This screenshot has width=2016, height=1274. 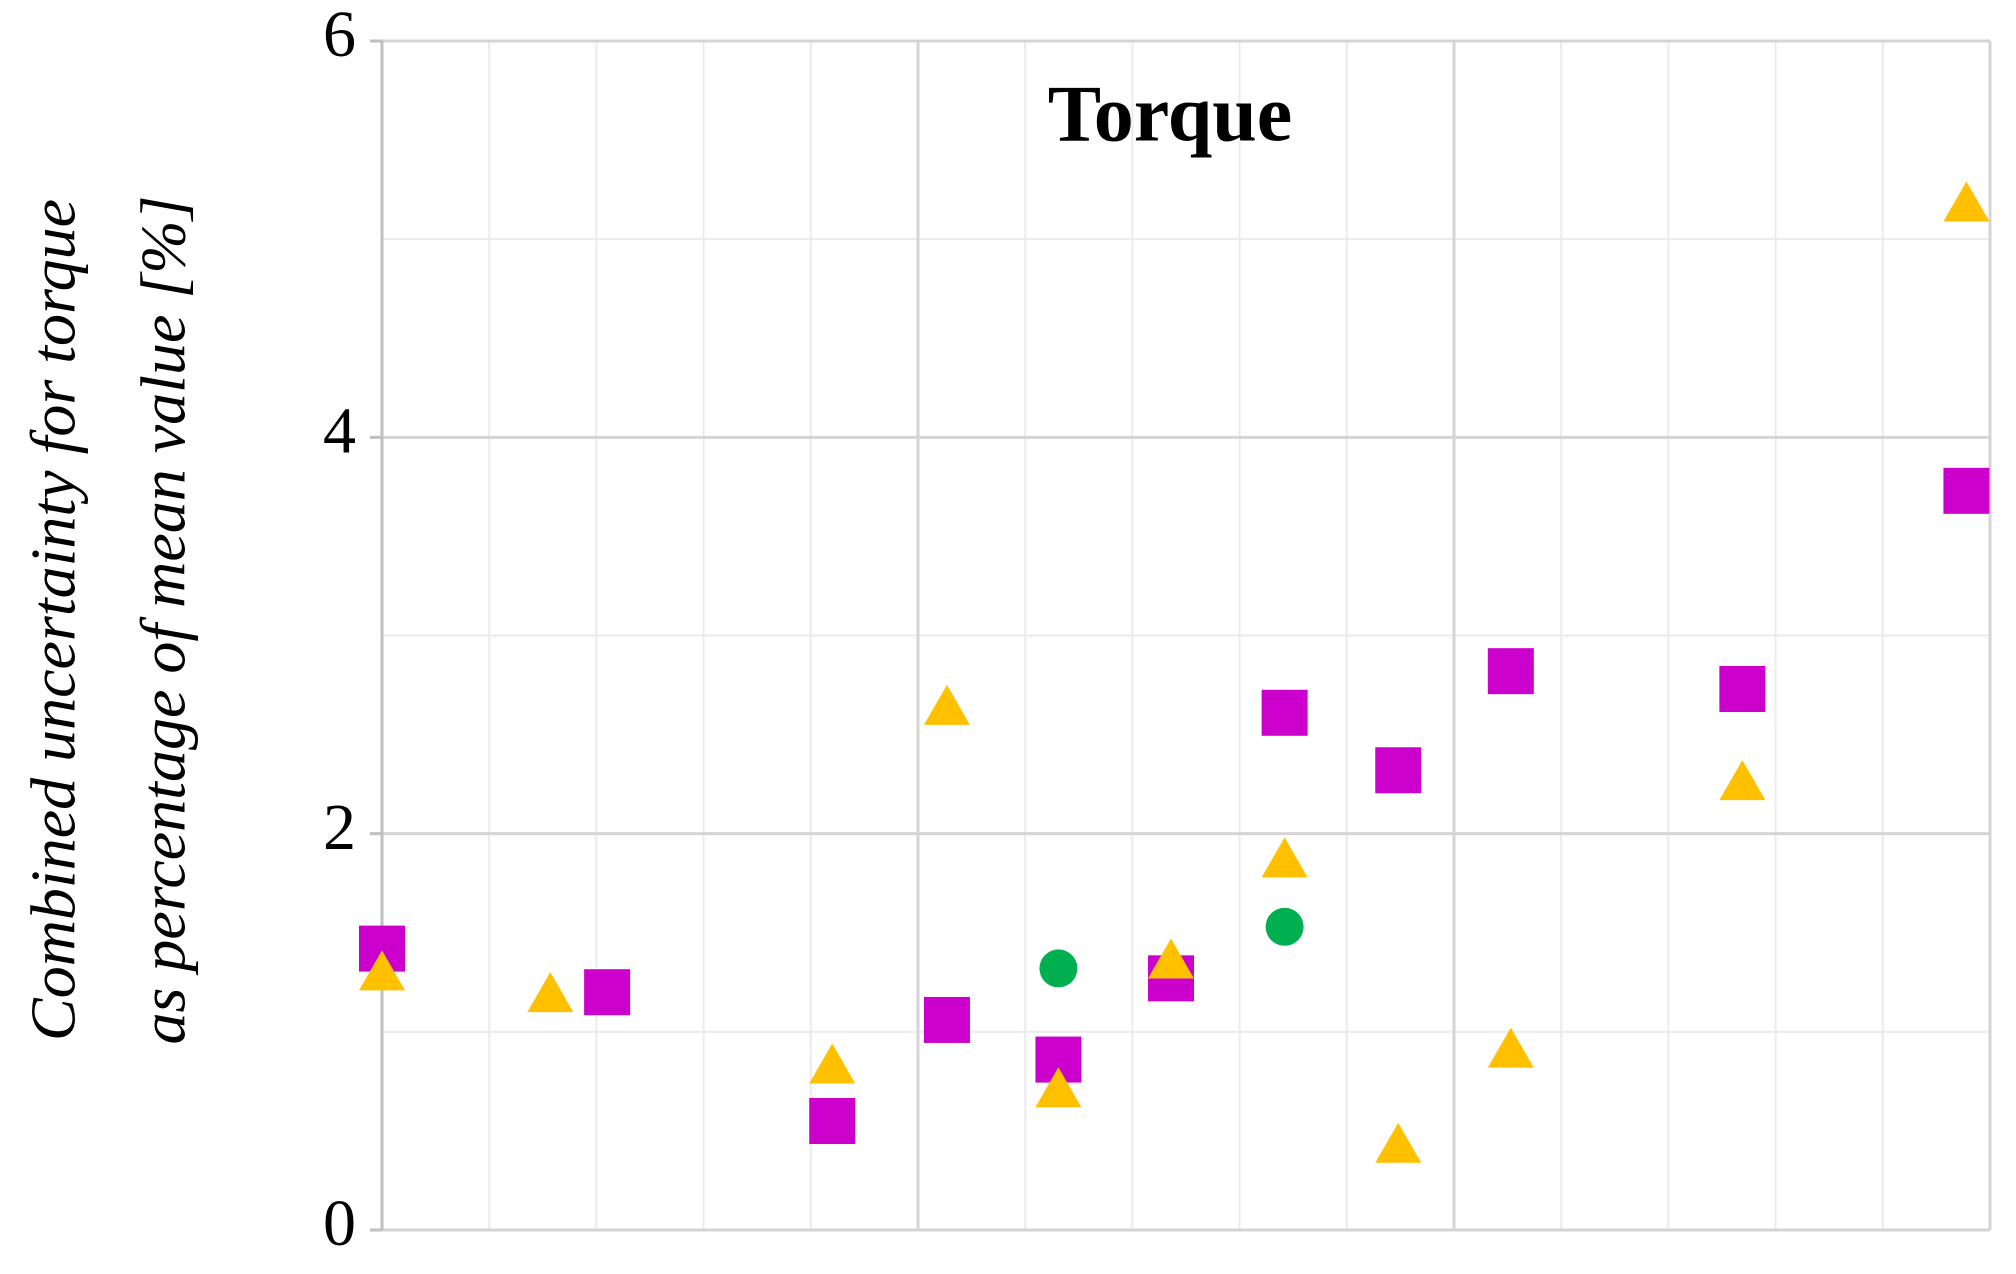 What do you see at coordinates (53, 620) in the screenshot?
I see `y-axis-label-line: Combined uncertainty for torque` at bounding box center [53, 620].